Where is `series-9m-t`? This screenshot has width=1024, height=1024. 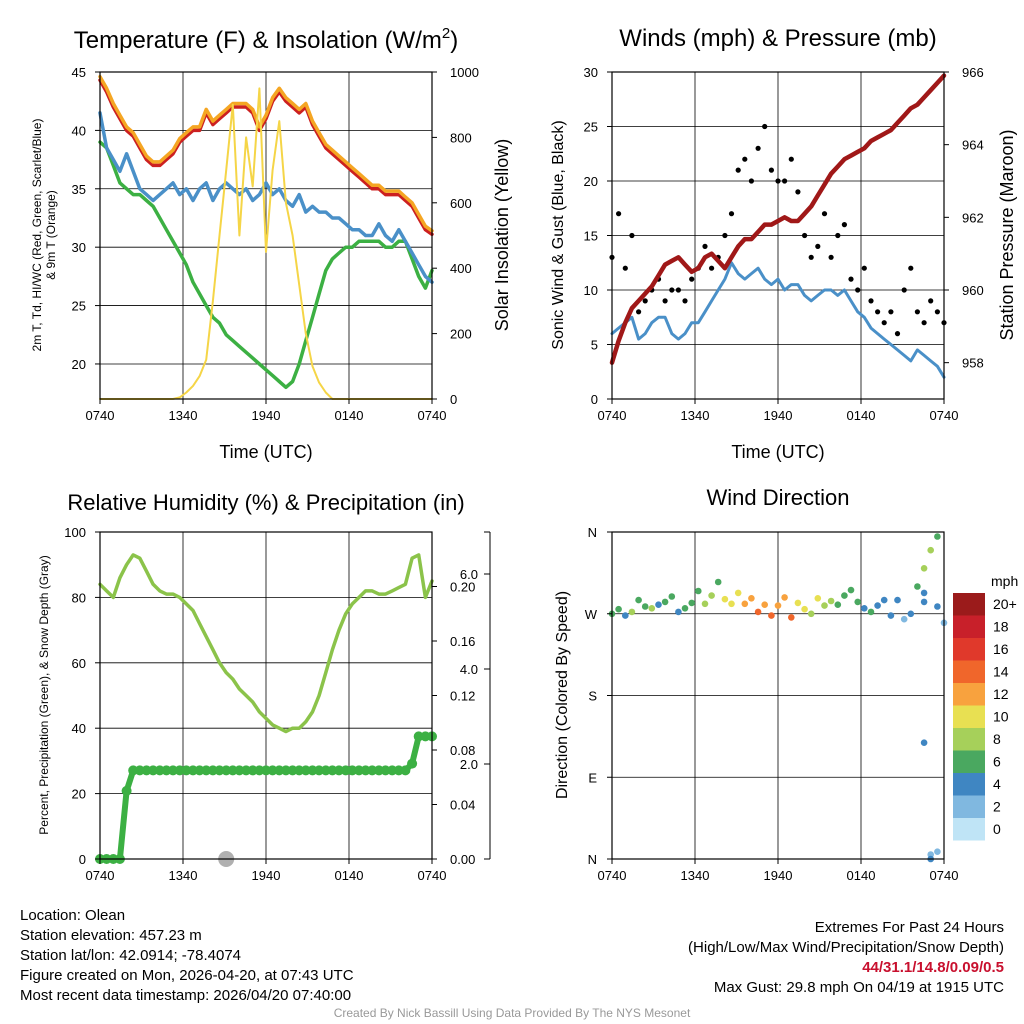
series-9m-t is located at coordinates (266, 153).